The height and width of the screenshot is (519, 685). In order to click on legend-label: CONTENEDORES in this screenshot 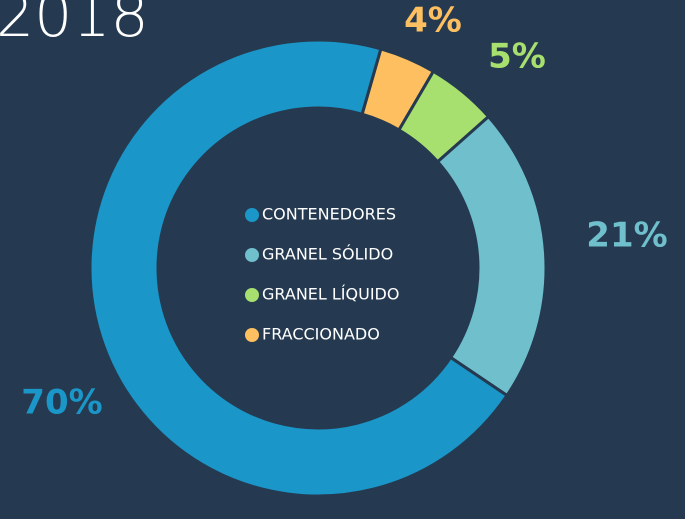, I will do `click(329, 214)`.